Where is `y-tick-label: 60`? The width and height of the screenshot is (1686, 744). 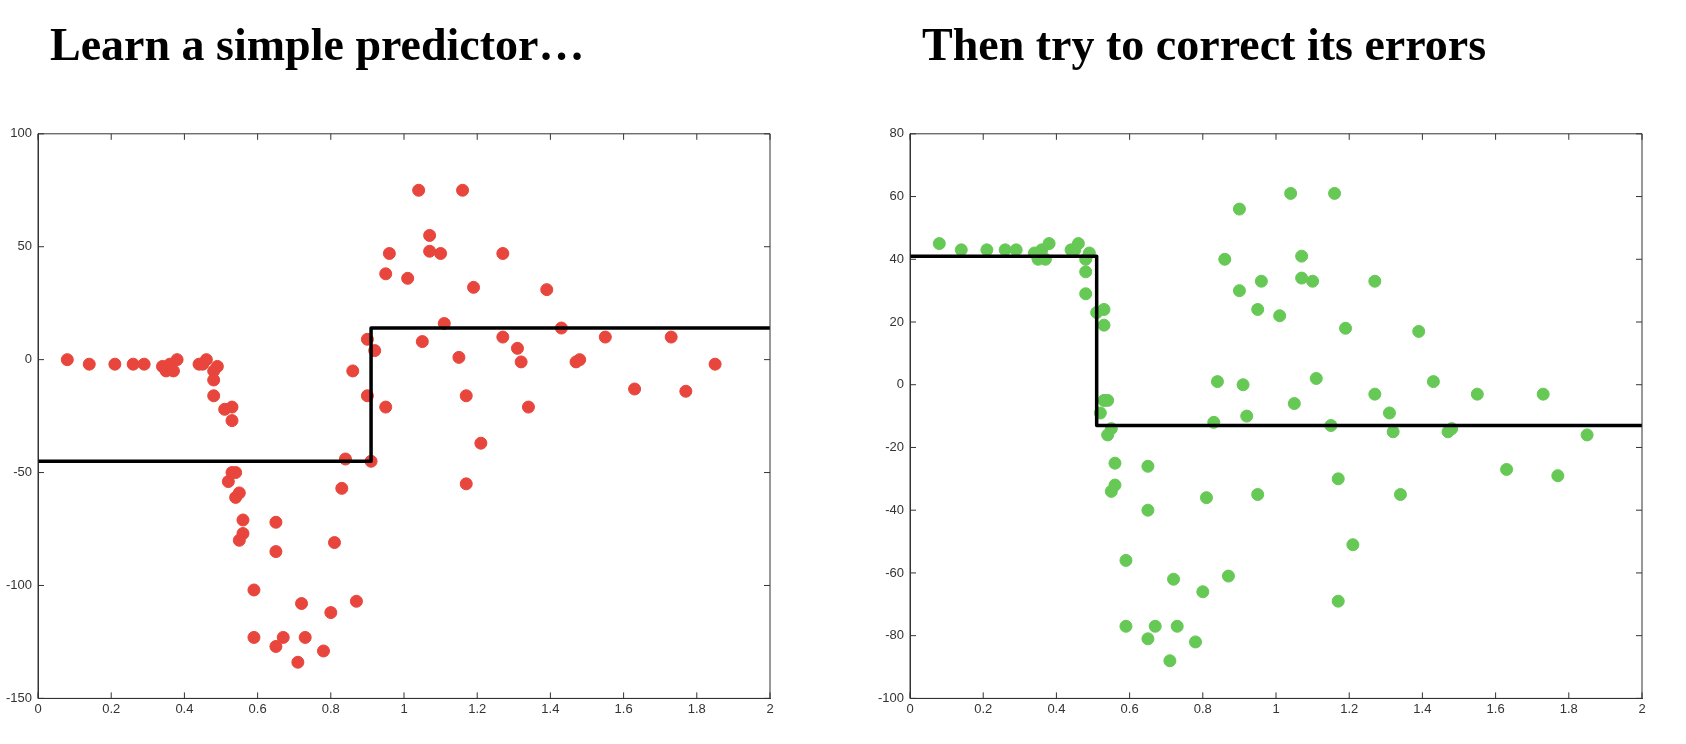
y-tick-label: 60 is located at coordinates (897, 196).